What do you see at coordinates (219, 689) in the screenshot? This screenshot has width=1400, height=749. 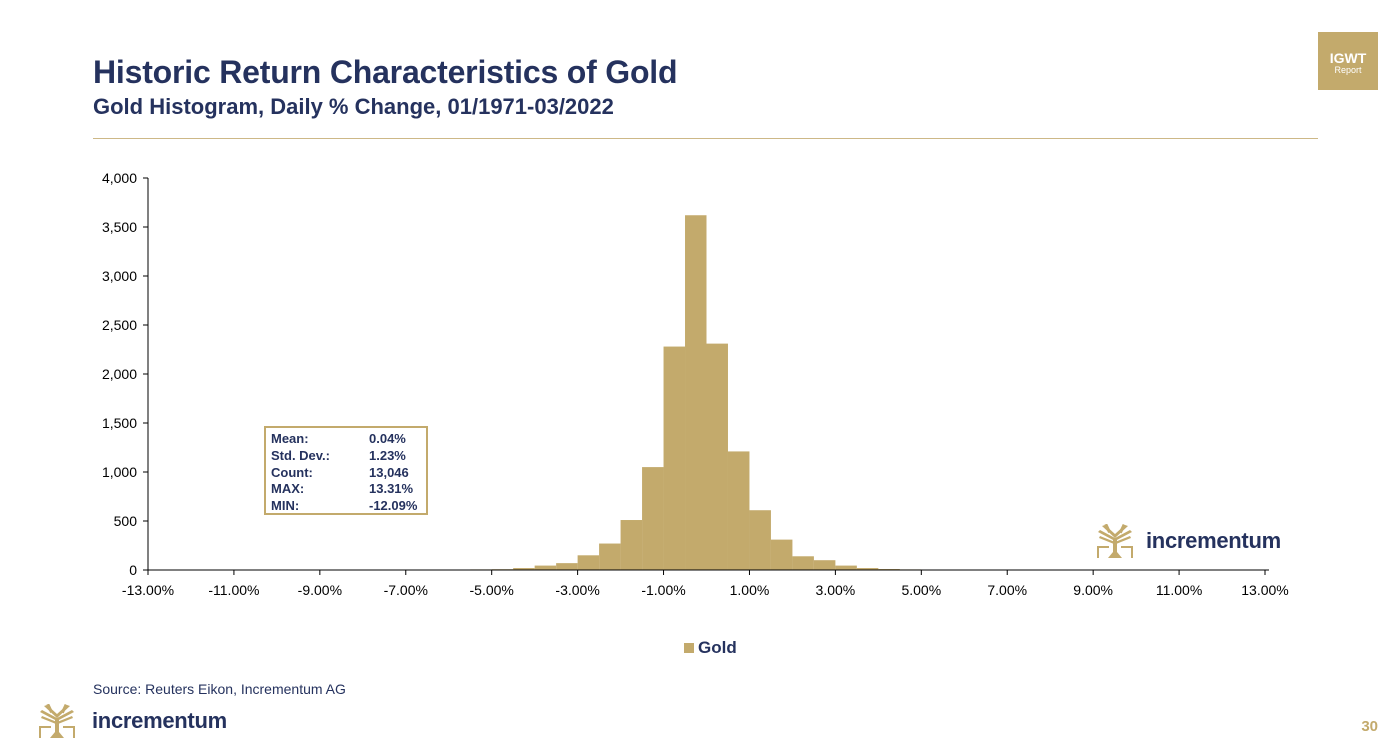 I see `source-note: Source: Reuters Eikon, Incrementum AG` at bounding box center [219, 689].